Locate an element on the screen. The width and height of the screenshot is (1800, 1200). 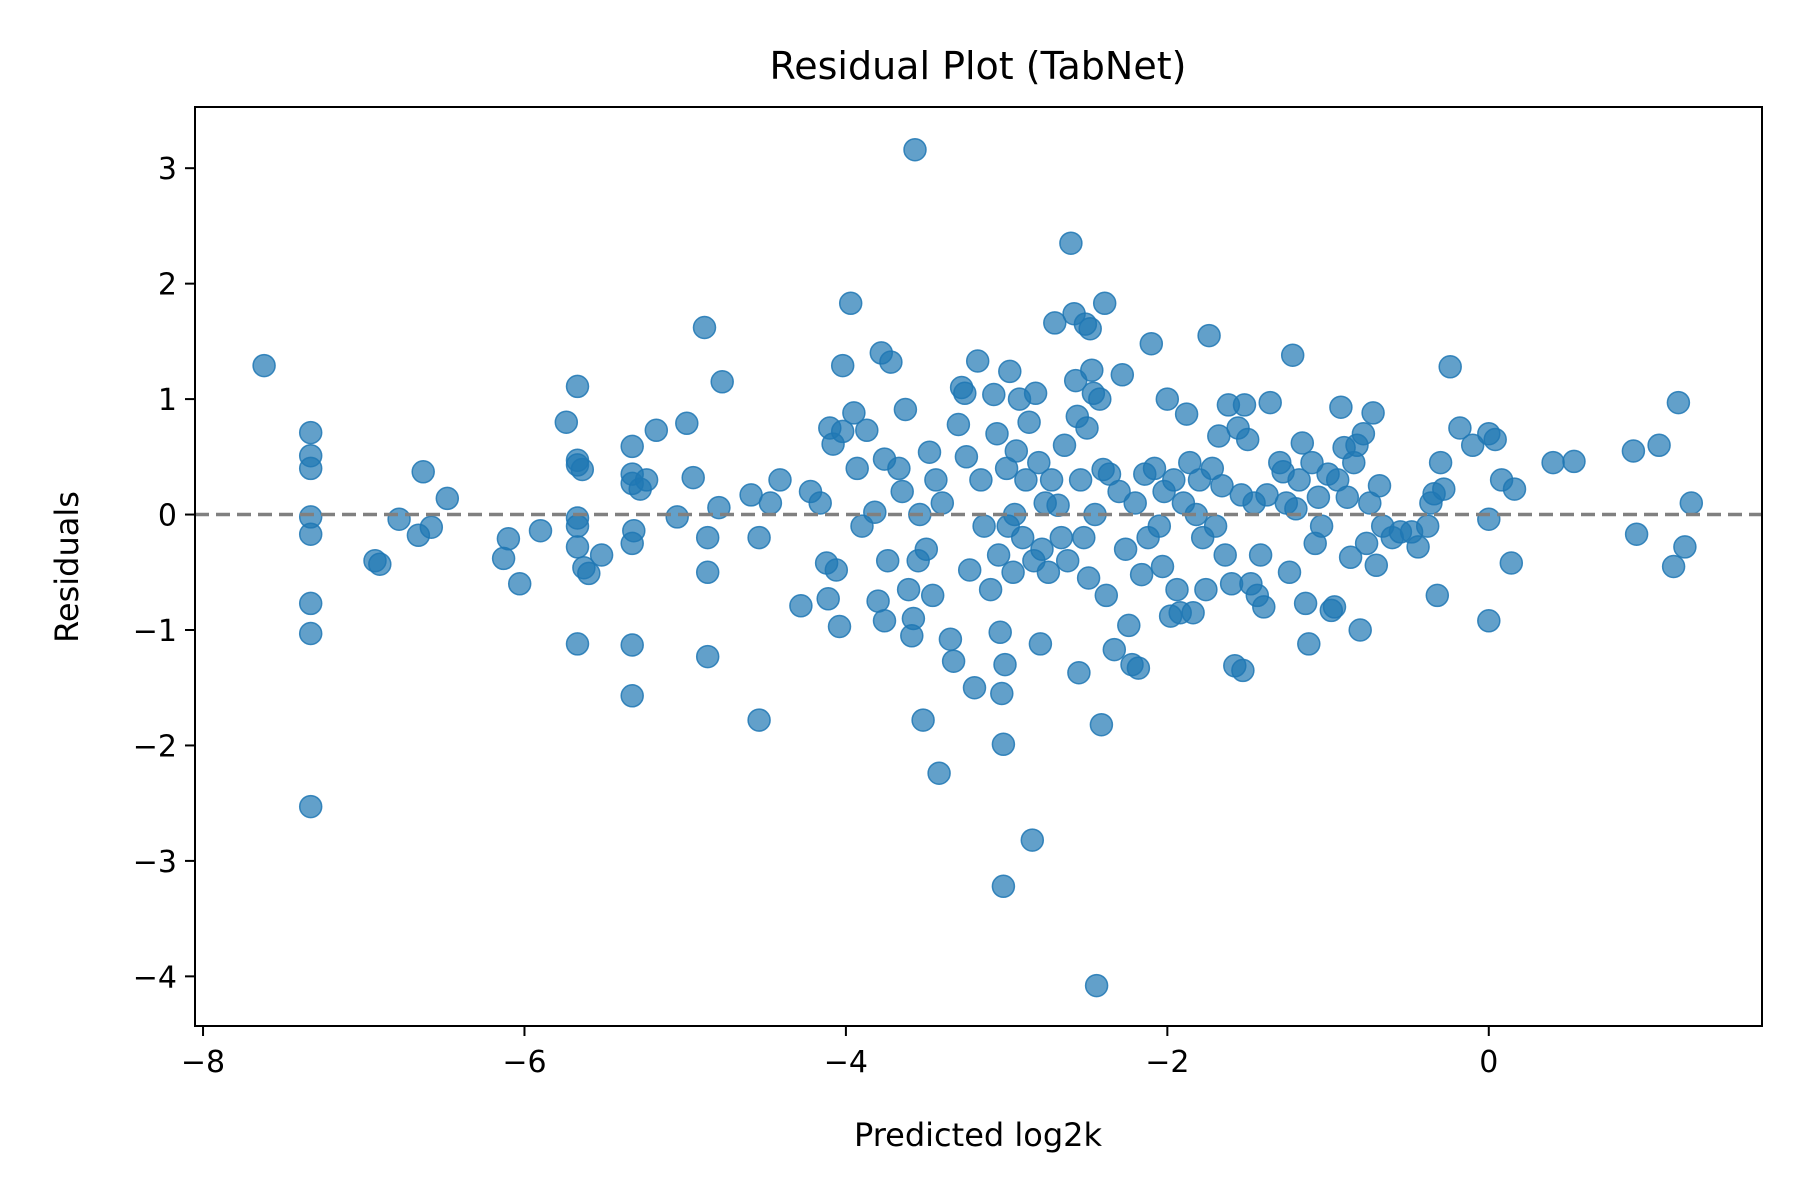
y-tick-label: 2 is located at coordinates (167, 285).